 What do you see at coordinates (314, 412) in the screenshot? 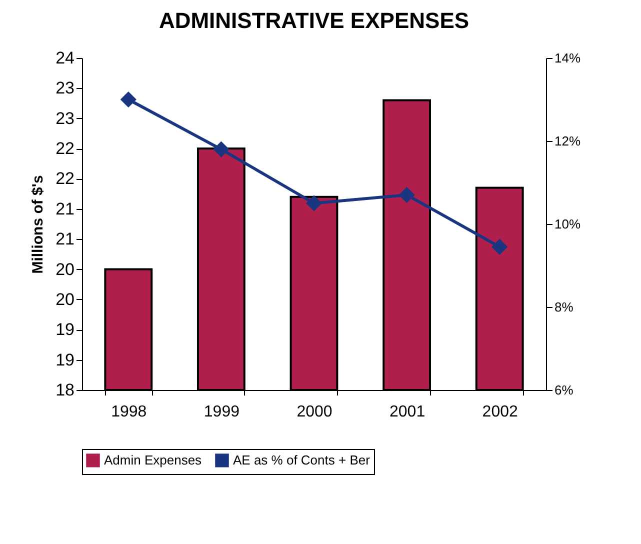
I see `x-tick-label: 2000` at bounding box center [314, 412].